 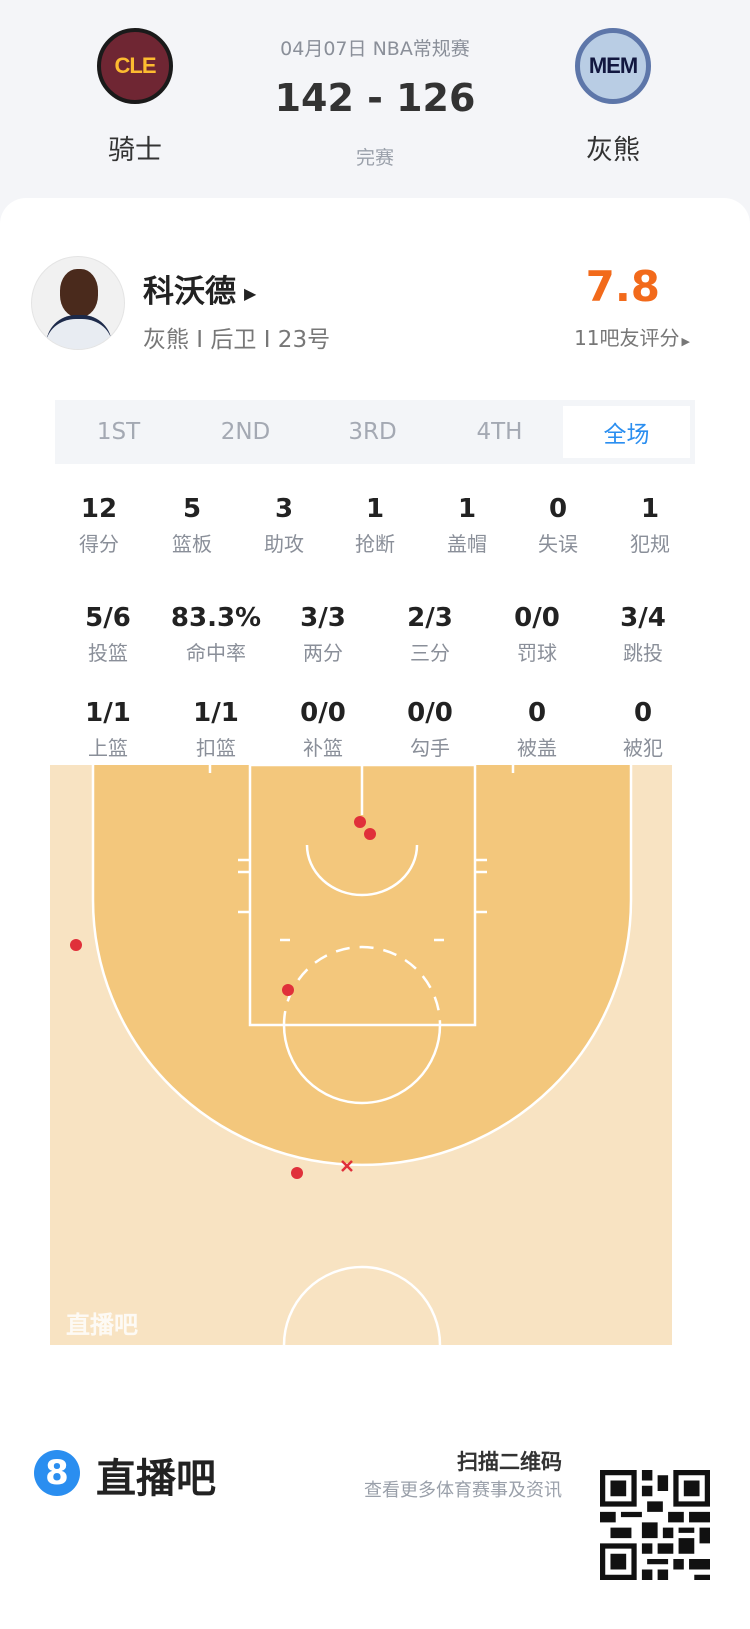 I want to click on player-meta: 灰熊 I 后卫 I 23号, so click(x=237, y=340).